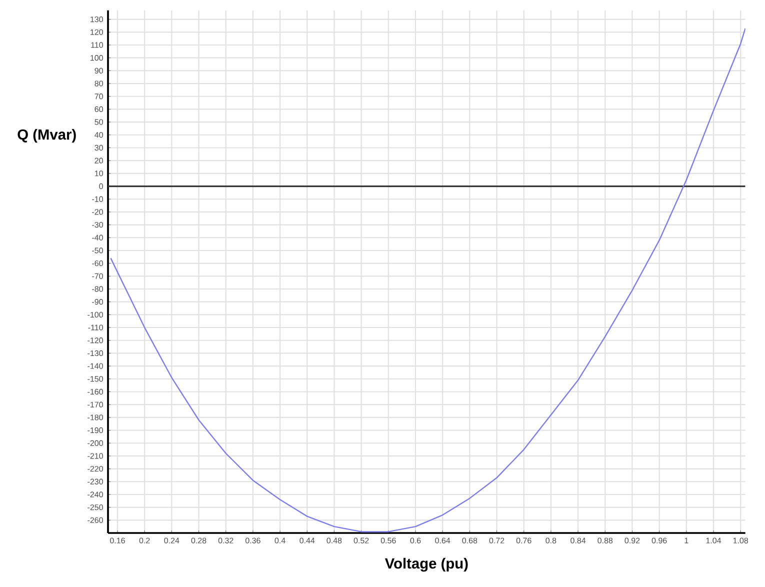  Describe the element at coordinates (632, 541) in the screenshot. I see `x-tick-label: 0.92` at that location.